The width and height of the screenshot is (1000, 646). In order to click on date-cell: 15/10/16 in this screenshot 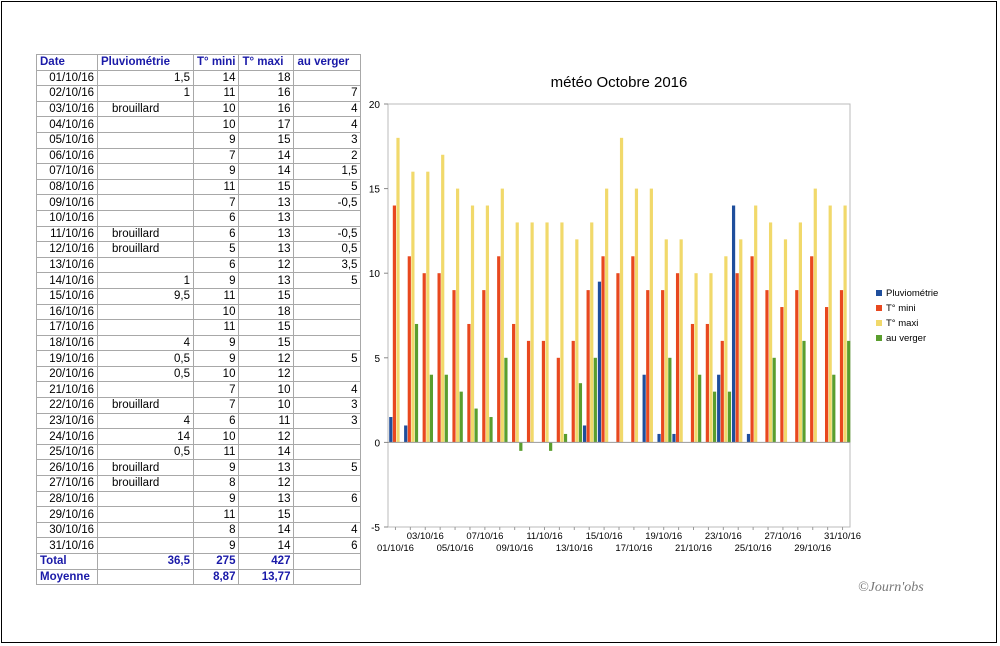, I will do `click(67, 296)`.